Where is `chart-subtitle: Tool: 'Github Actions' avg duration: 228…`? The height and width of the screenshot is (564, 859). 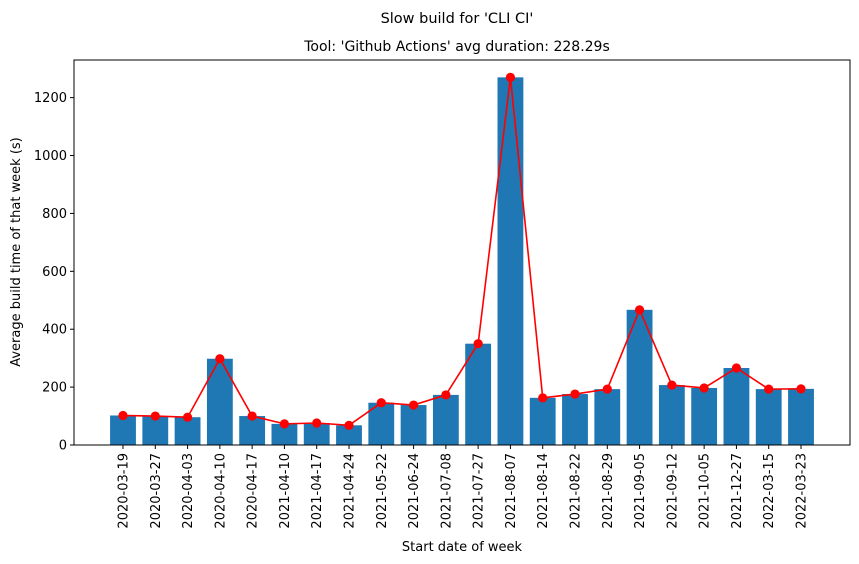 chart-subtitle: Tool: 'Github Actions' avg duration: 228… is located at coordinates (456, 47).